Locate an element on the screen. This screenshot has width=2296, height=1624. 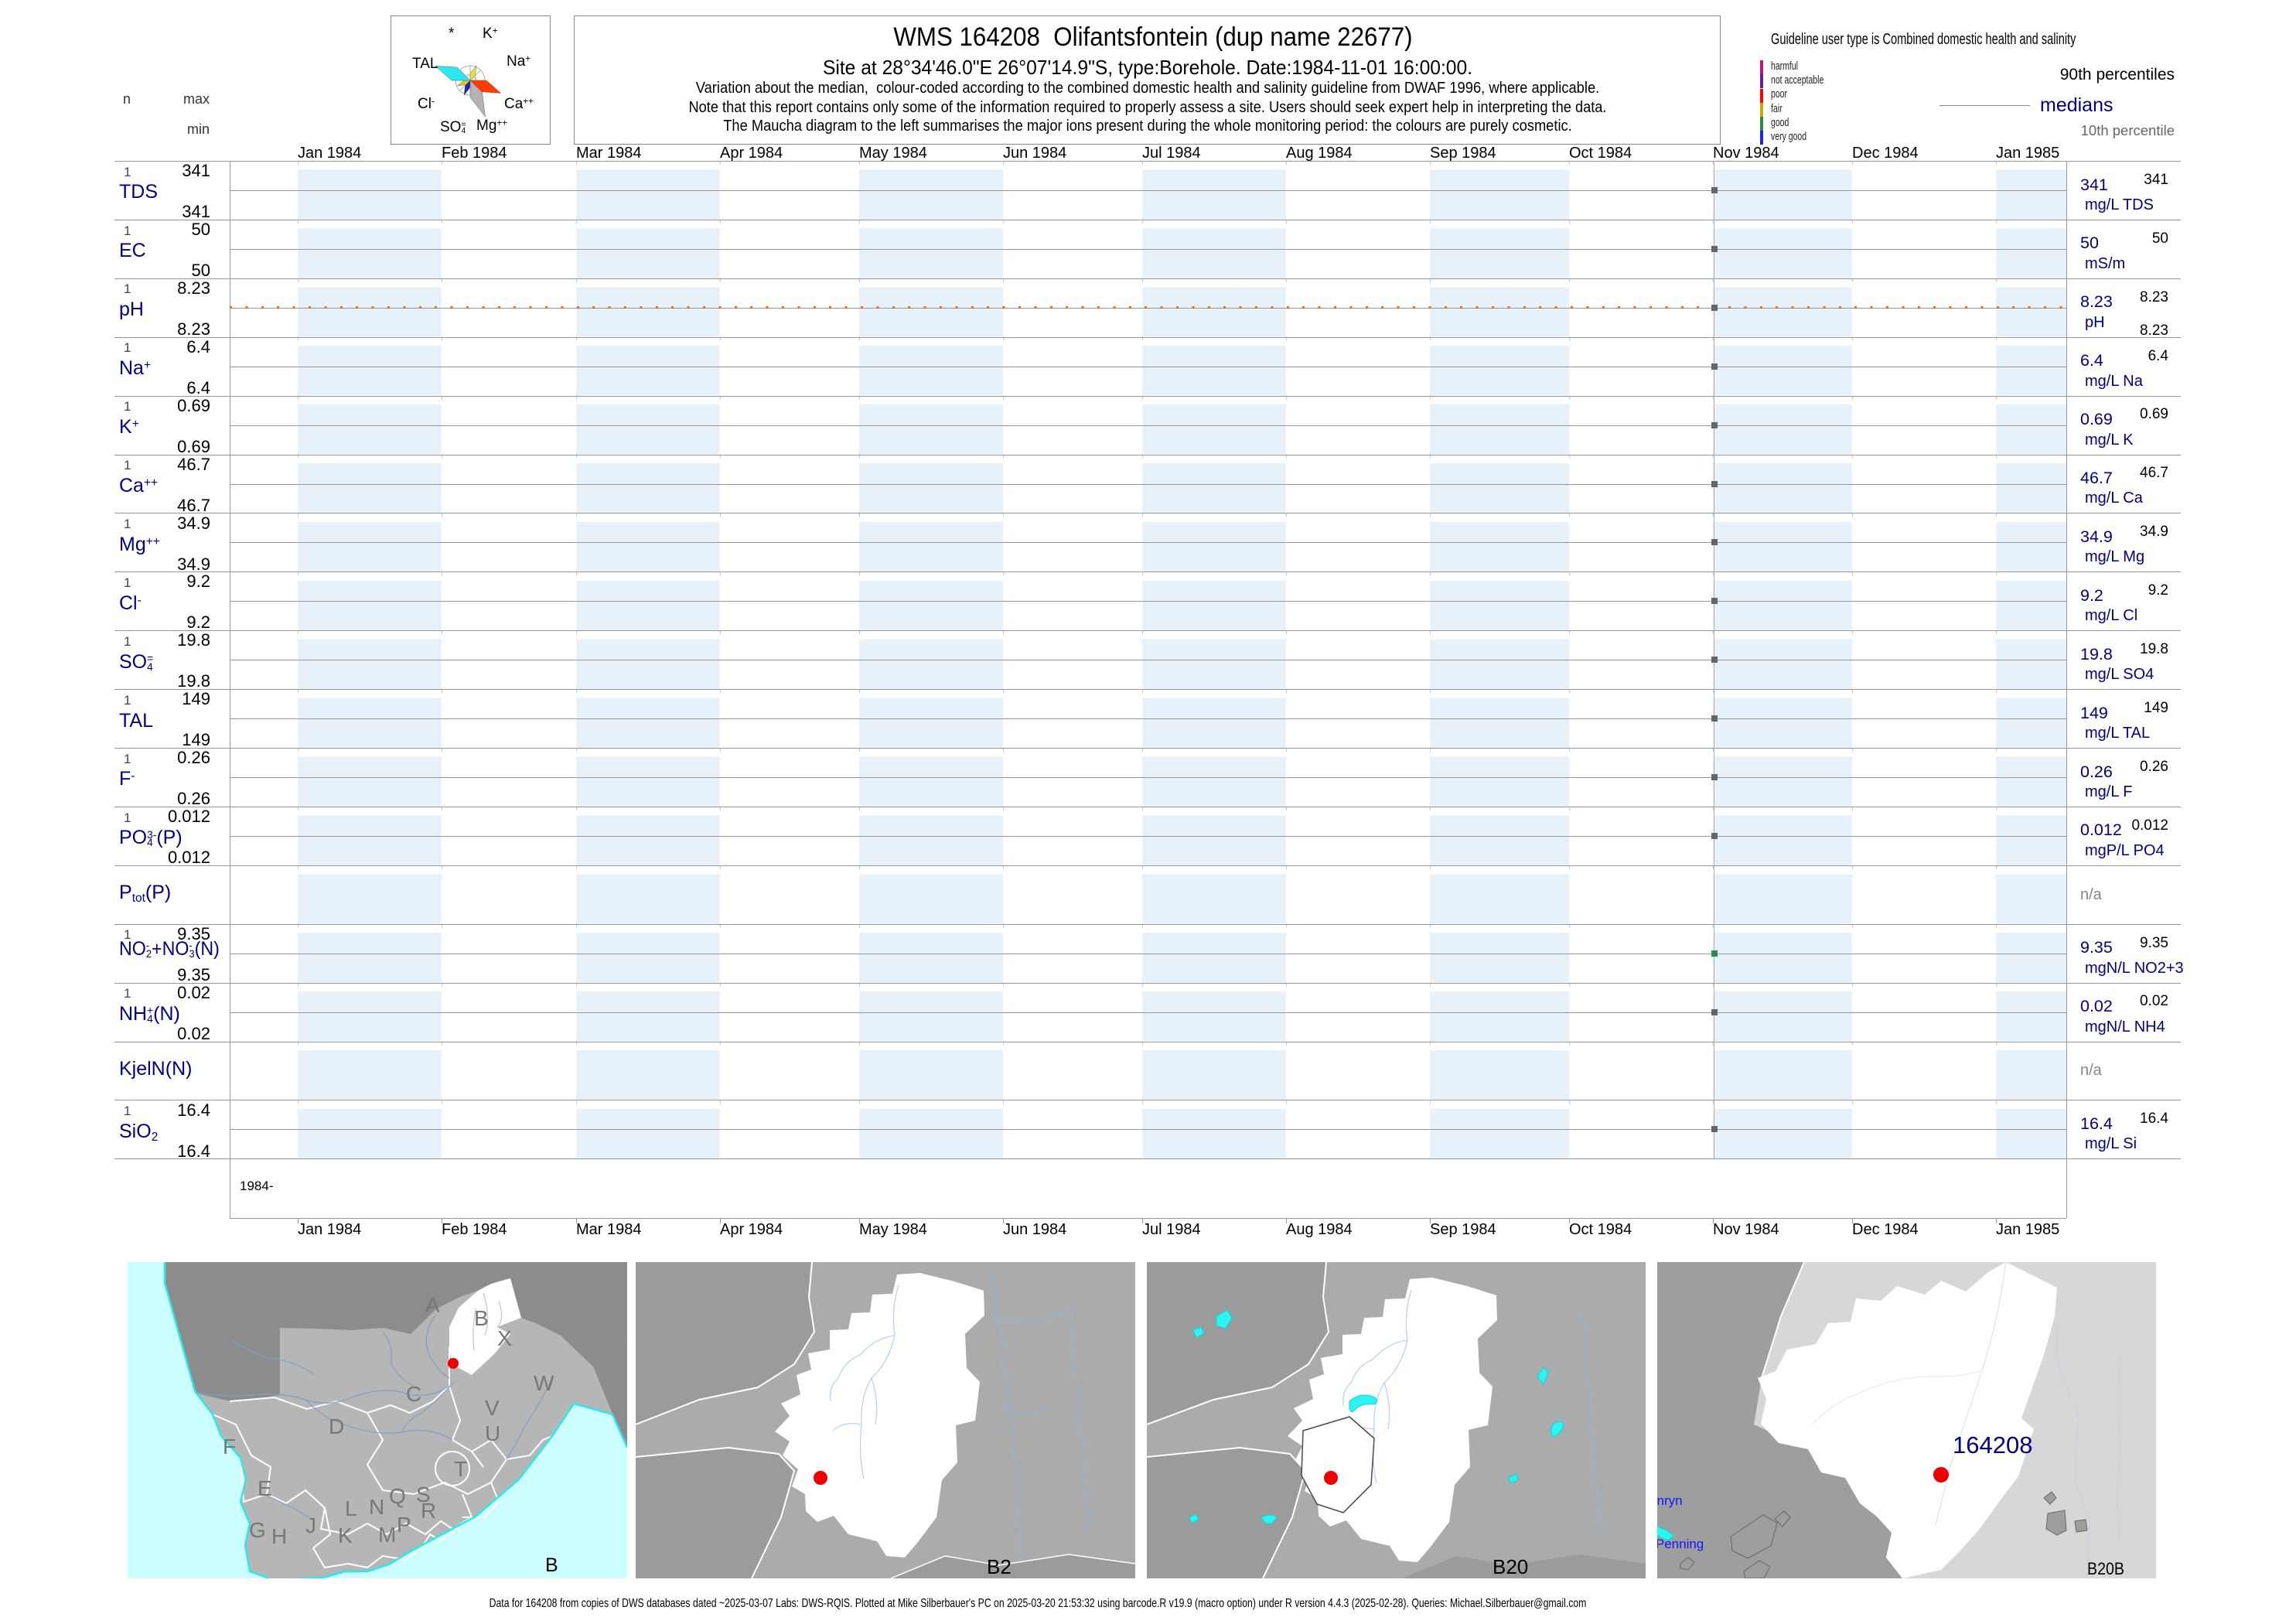
svg-text: A is located at coordinates (432, 1305).